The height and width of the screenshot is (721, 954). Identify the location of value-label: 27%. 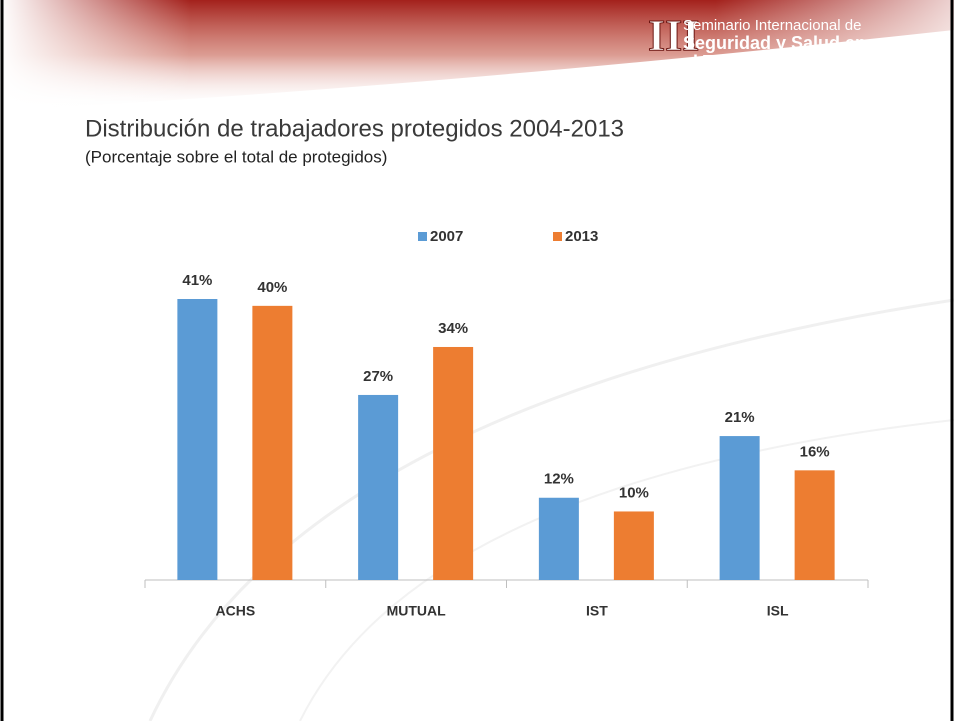
(378, 376).